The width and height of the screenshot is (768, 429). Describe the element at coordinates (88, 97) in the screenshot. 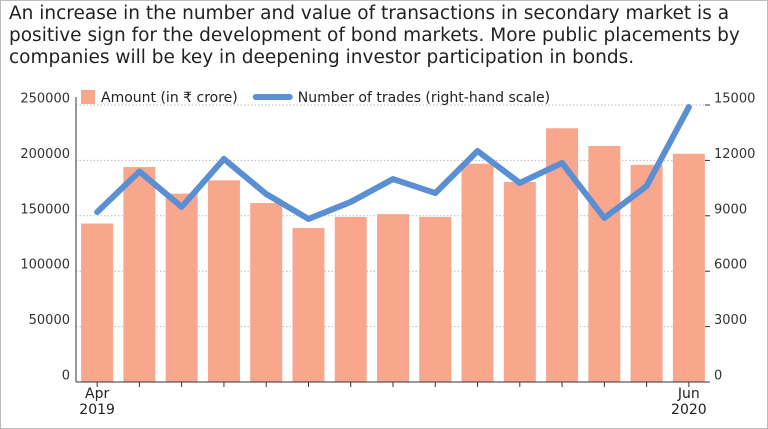

I see `legend-swatch` at that location.